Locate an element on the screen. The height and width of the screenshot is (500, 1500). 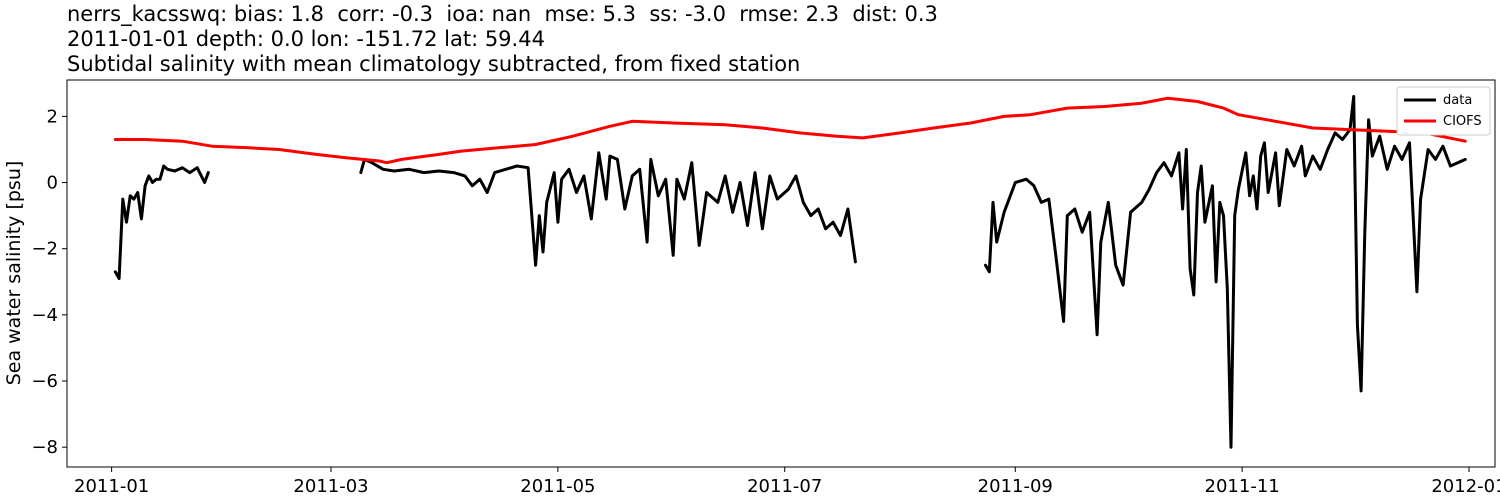
x-tick-label: 2011-05 is located at coordinates (557, 486).